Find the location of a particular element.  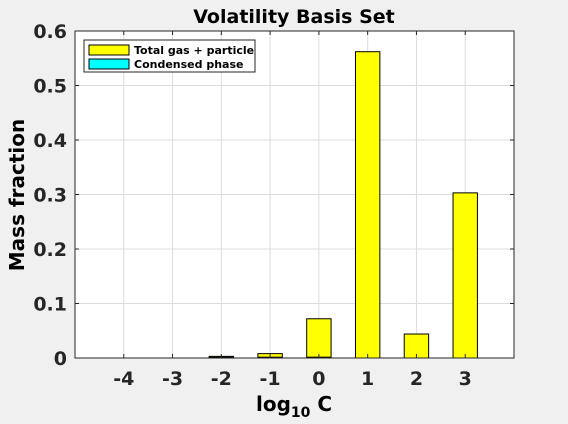

y-tick-label: 0.2 is located at coordinates (50, 250).